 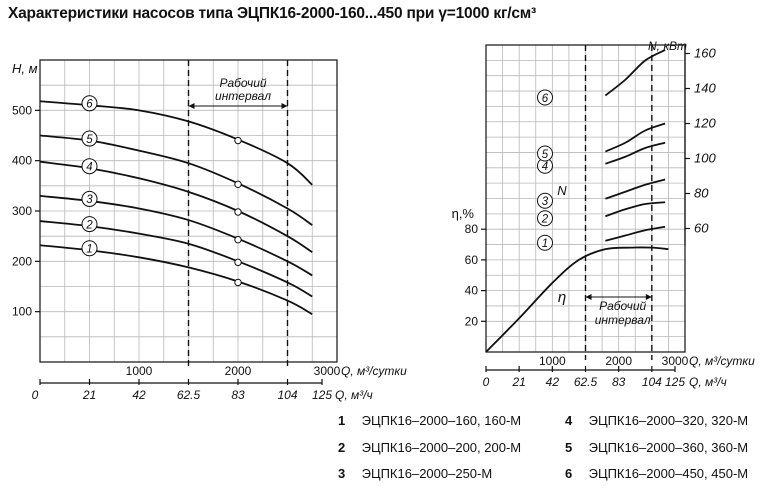 I want to click on curve-label-2: 2, so click(x=89, y=225).